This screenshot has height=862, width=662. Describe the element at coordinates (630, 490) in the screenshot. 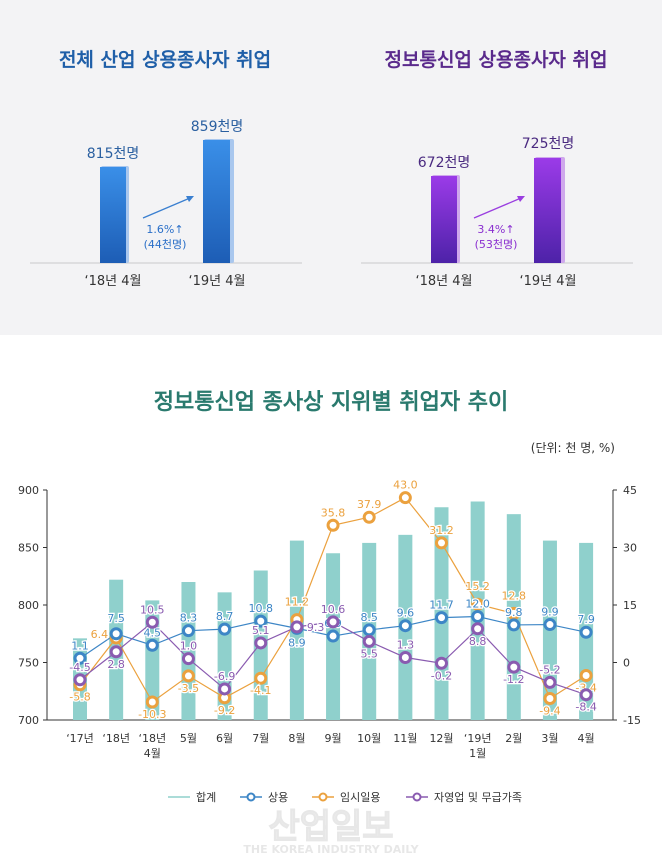

I see `right-tick-label: 45` at that location.